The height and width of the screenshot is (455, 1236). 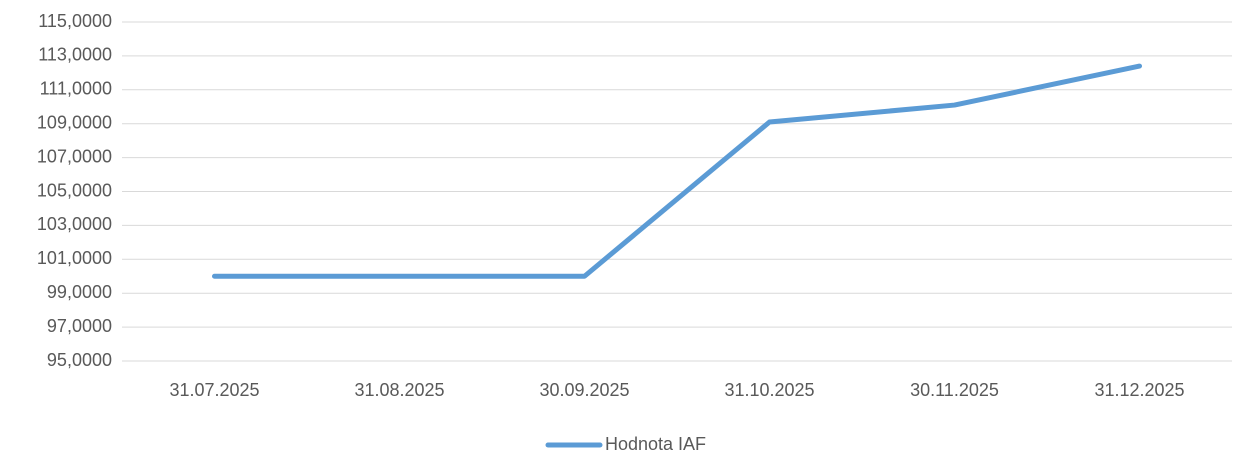 What do you see at coordinates (76, 89) in the screenshot?
I see `y-tick-label: 111,0000` at bounding box center [76, 89].